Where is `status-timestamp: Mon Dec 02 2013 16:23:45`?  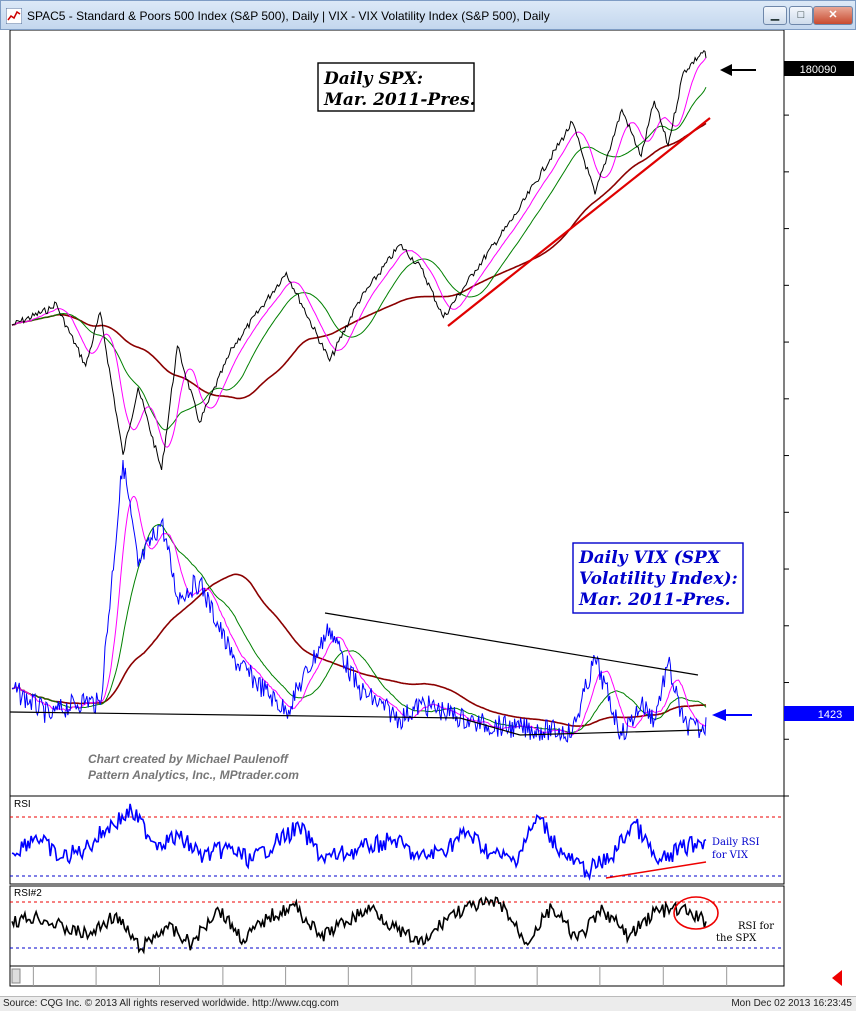 status-timestamp: Mon Dec 02 2013 16:23:45 is located at coordinates (791, 1003).